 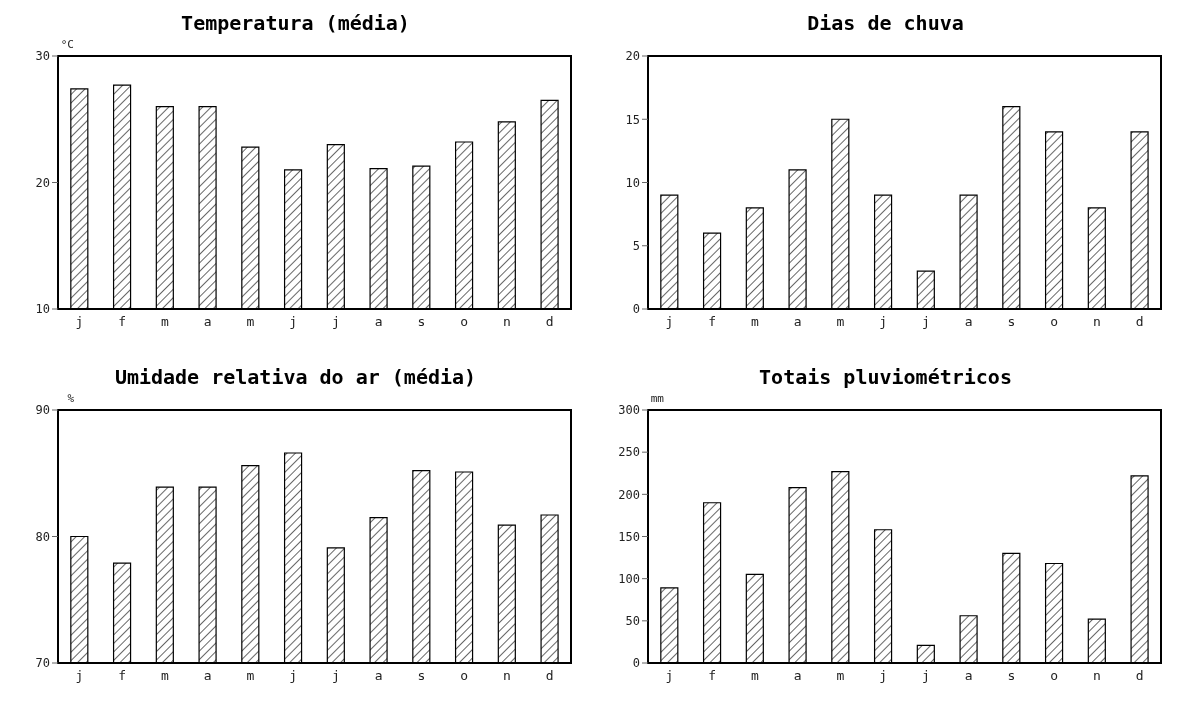 What do you see at coordinates (885, 23) in the screenshot?
I see `chart-title: Dias de chuva` at bounding box center [885, 23].